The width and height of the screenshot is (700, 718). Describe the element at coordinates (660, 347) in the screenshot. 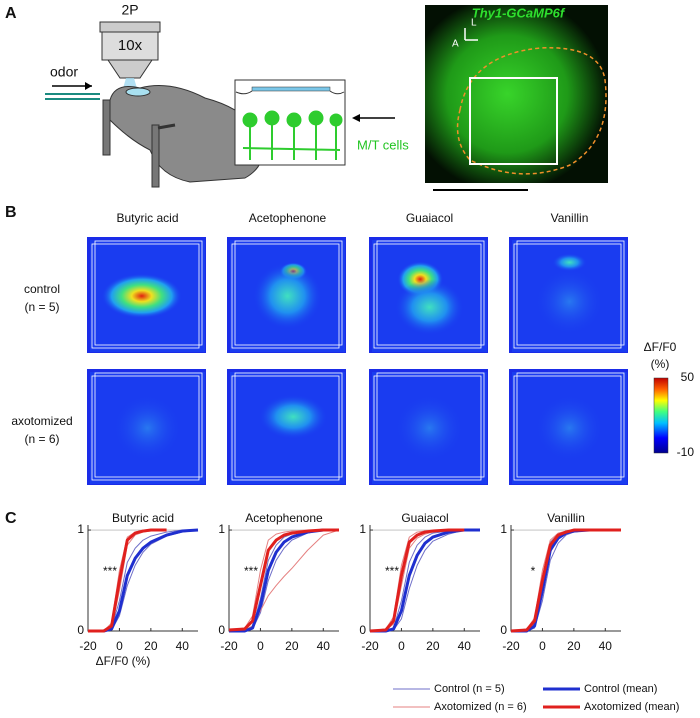

I see `colorbar-label: ΔF/F0` at that location.